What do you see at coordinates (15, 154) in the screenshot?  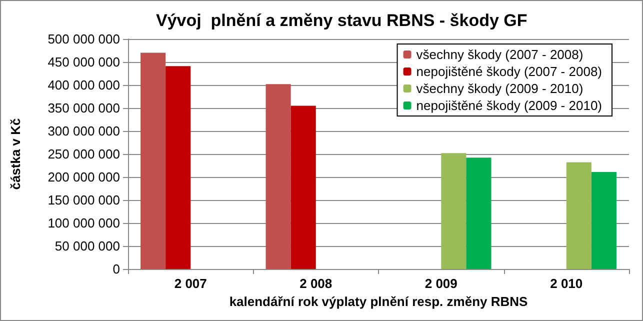 I see `y-axis-title: částka v Kč` at bounding box center [15, 154].